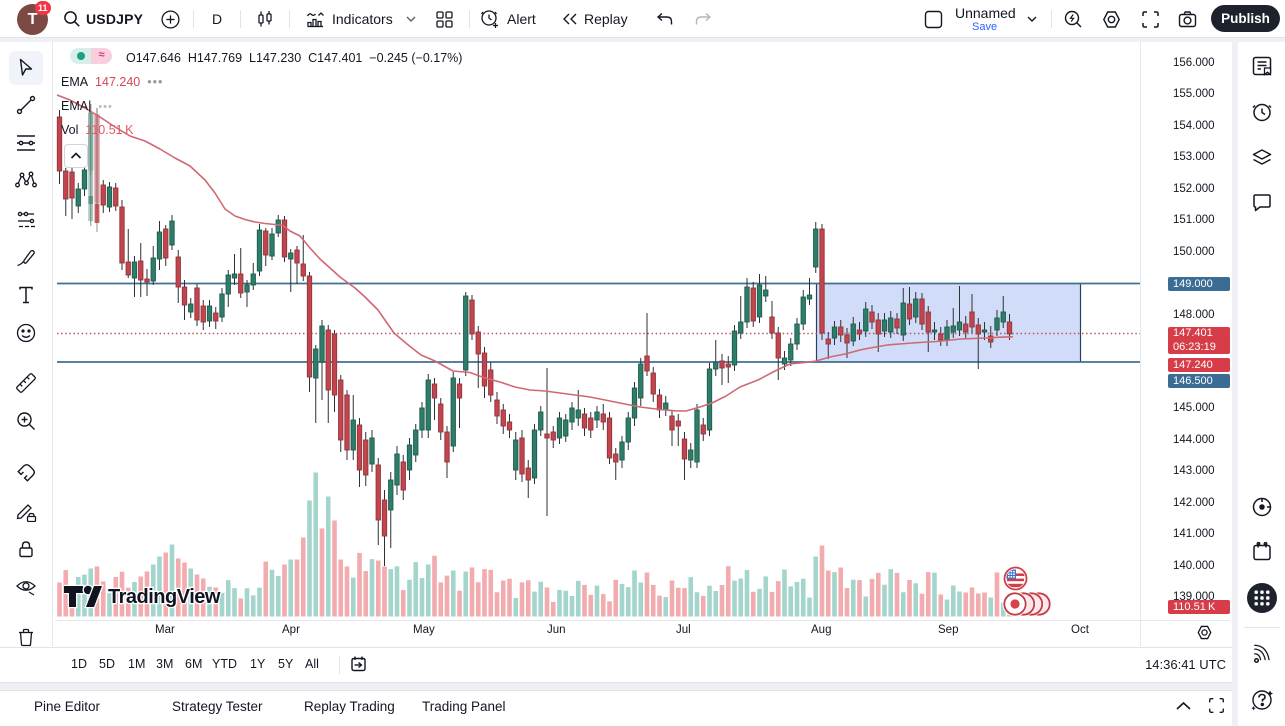 This screenshot has width=1285, height=726. What do you see at coordinates (164, 597) in the screenshot?
I see `svg-text: TradingView` at bounding box center [164, 597].